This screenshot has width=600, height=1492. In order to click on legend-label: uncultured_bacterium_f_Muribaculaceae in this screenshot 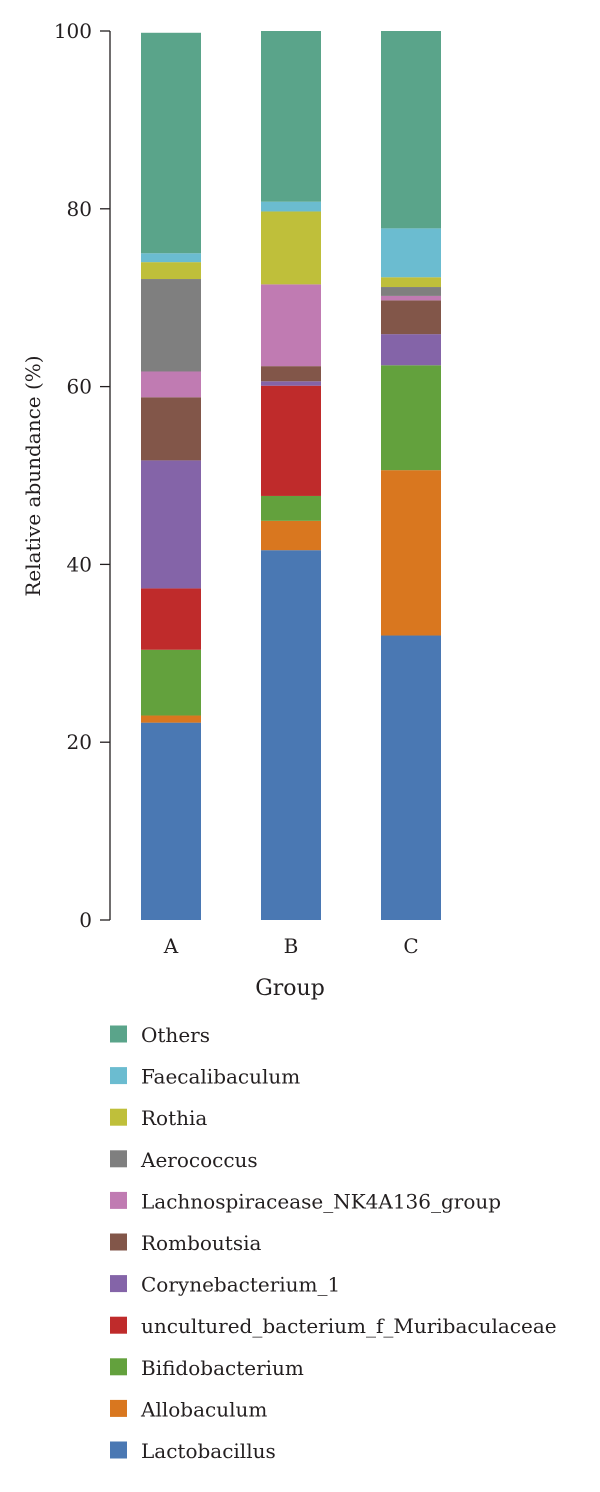, I will do `click(349, 1326)`.